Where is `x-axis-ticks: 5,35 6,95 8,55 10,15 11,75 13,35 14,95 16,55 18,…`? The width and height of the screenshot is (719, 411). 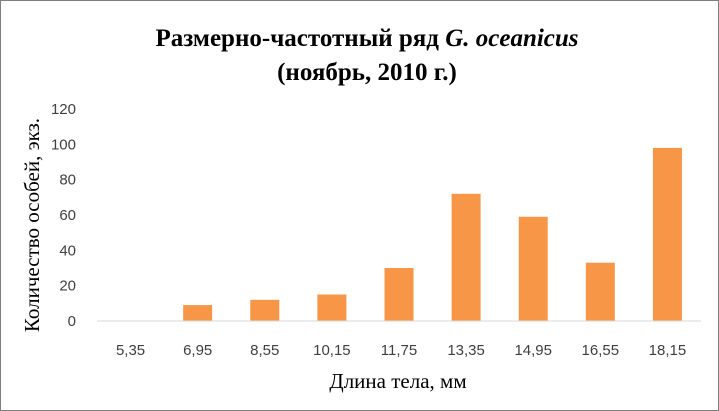 x-axis-ticks: 5,35 6,95 8,55 10,15 11,75 13,35 14,95 16,55 18,… is located at coordinates (401, 350).